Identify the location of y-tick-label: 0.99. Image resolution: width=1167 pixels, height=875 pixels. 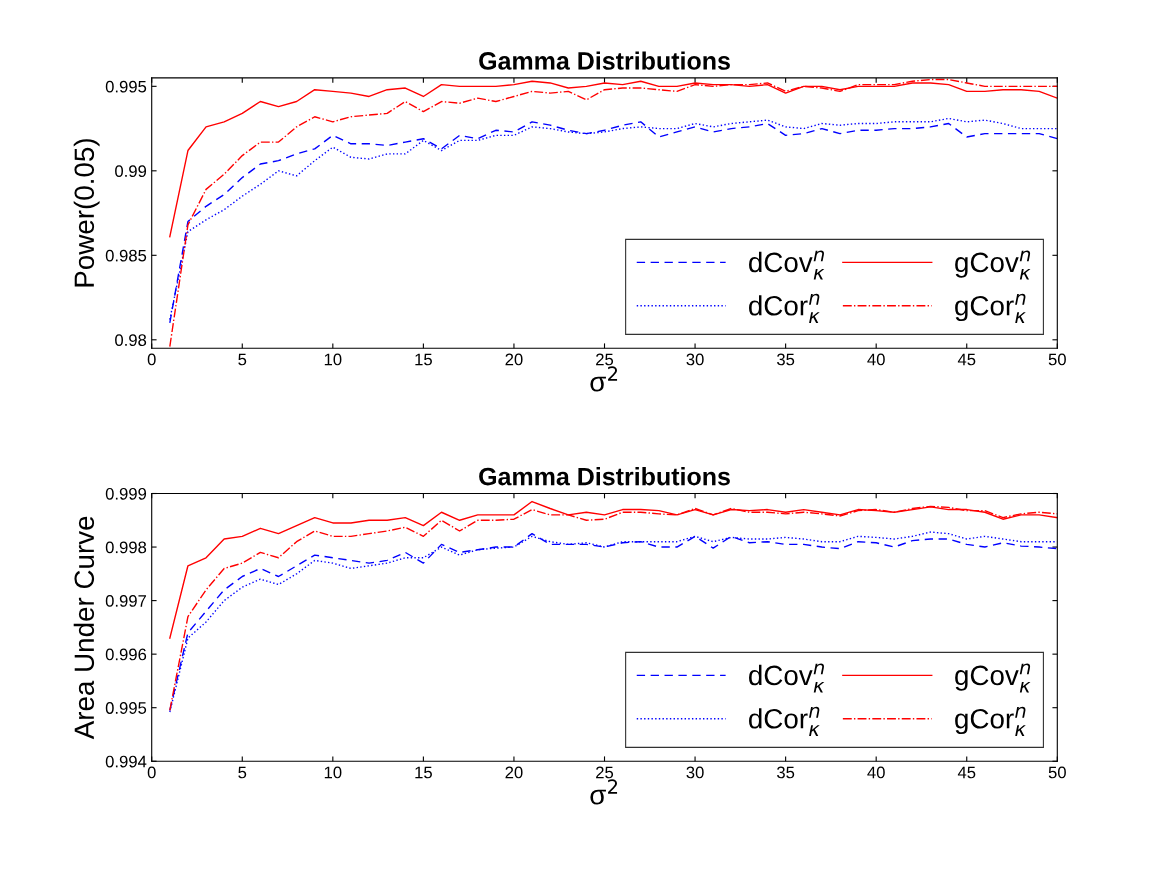
(131, 171).